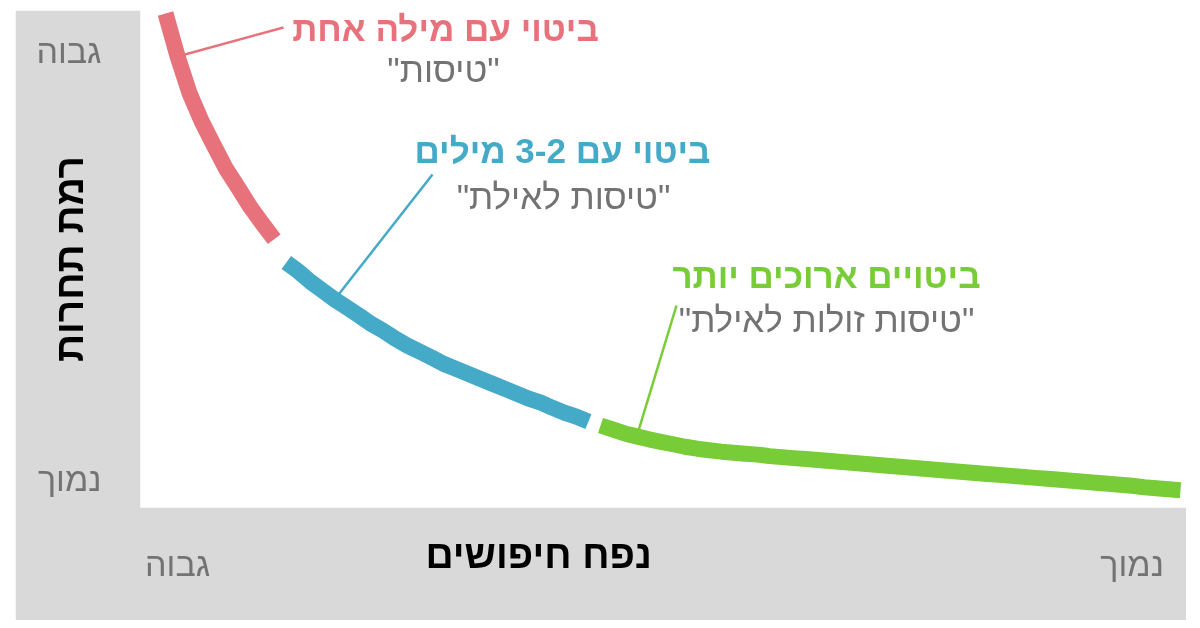 The image size is (1200, 628). Describe the element at coordinates (443, 69) in the screenshot. I see `annotation: "טיסות"` at that location.